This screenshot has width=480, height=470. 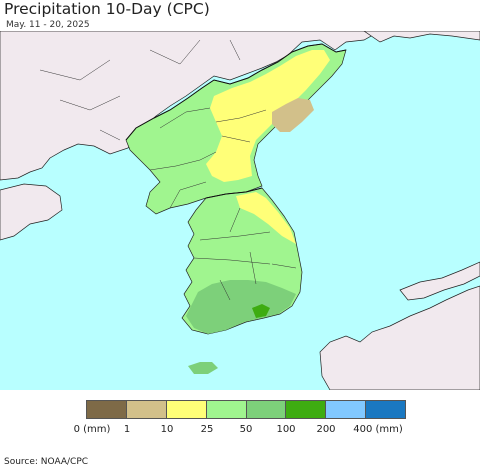 What do you see at coordinates (207, 429) in the screenshot?
I see `legend-tick-25: 25` at bounding box center [207, 429].